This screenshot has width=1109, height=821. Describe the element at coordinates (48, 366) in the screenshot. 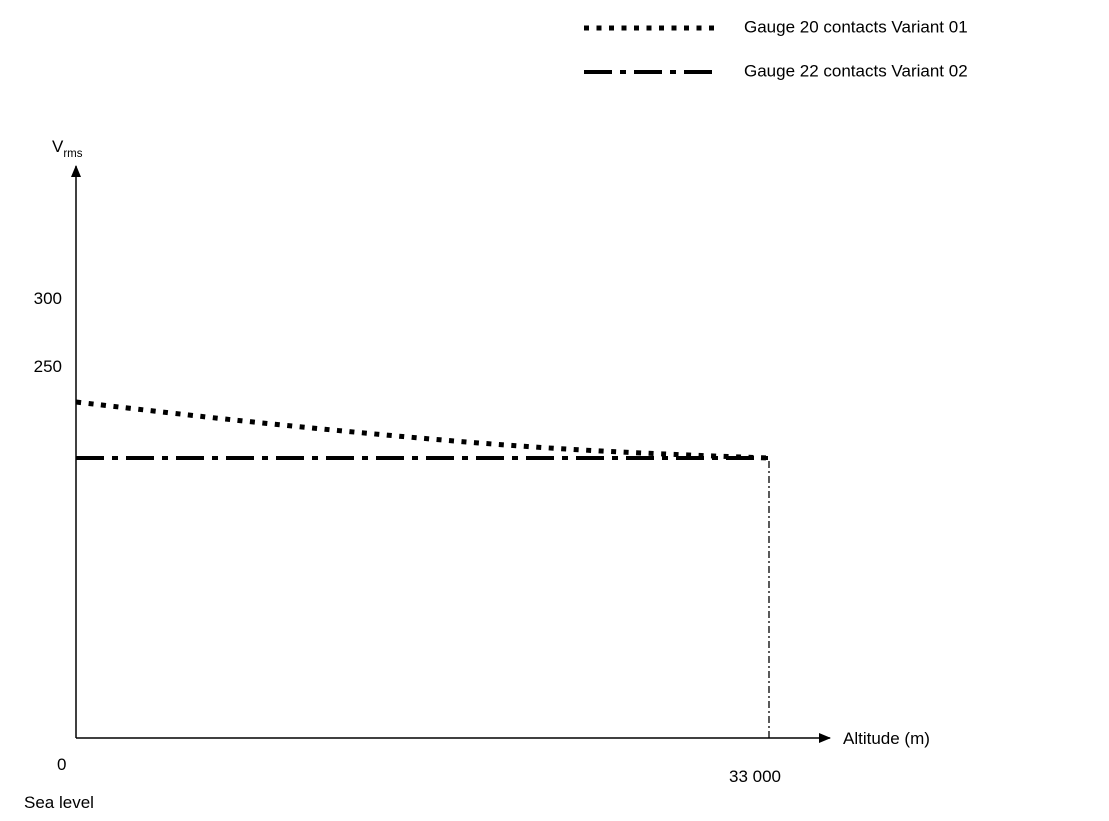

I see `y-tick-label-250: 250` at that location.